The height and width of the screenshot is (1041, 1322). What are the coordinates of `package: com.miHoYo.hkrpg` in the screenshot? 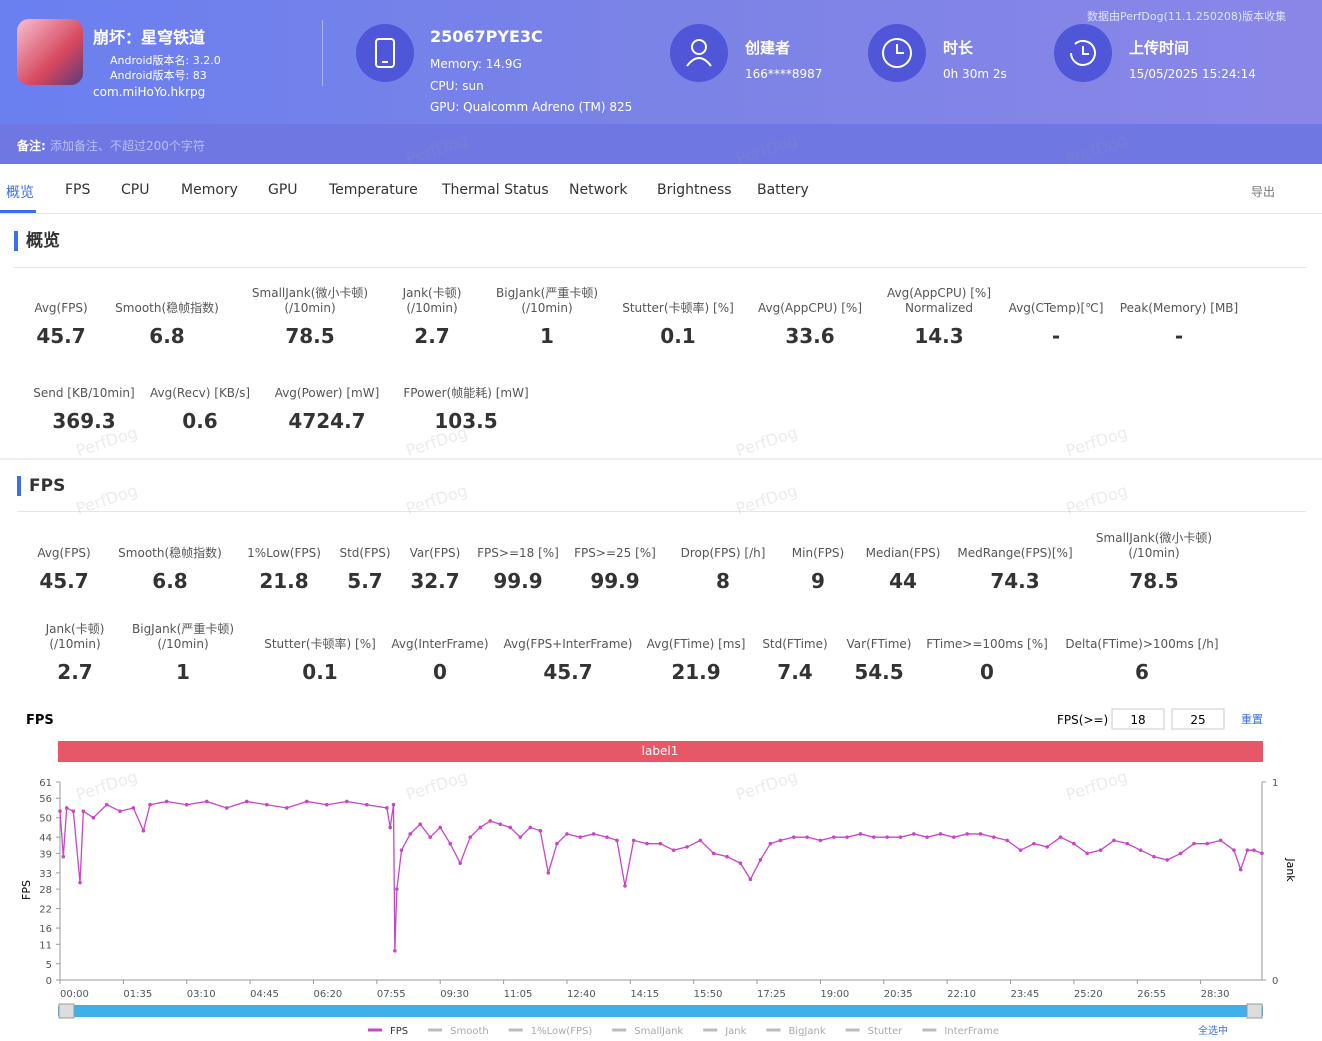 It's located at (149, 92).